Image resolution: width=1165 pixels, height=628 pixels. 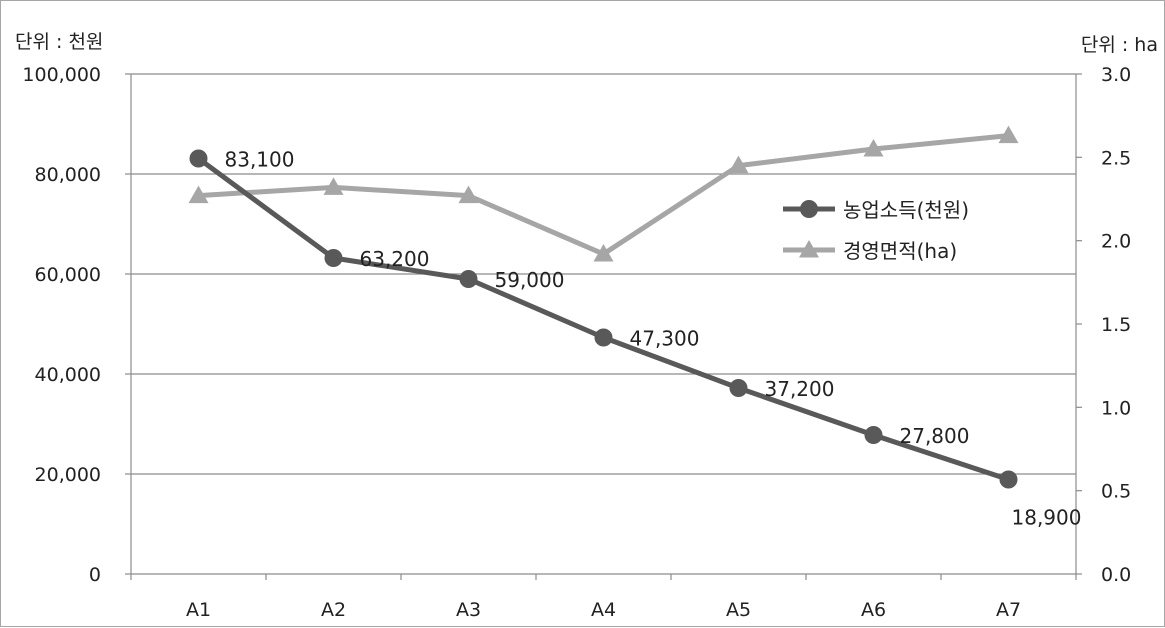 I want to click on x-axis-category-label: A3, so click(x=468, y=610).